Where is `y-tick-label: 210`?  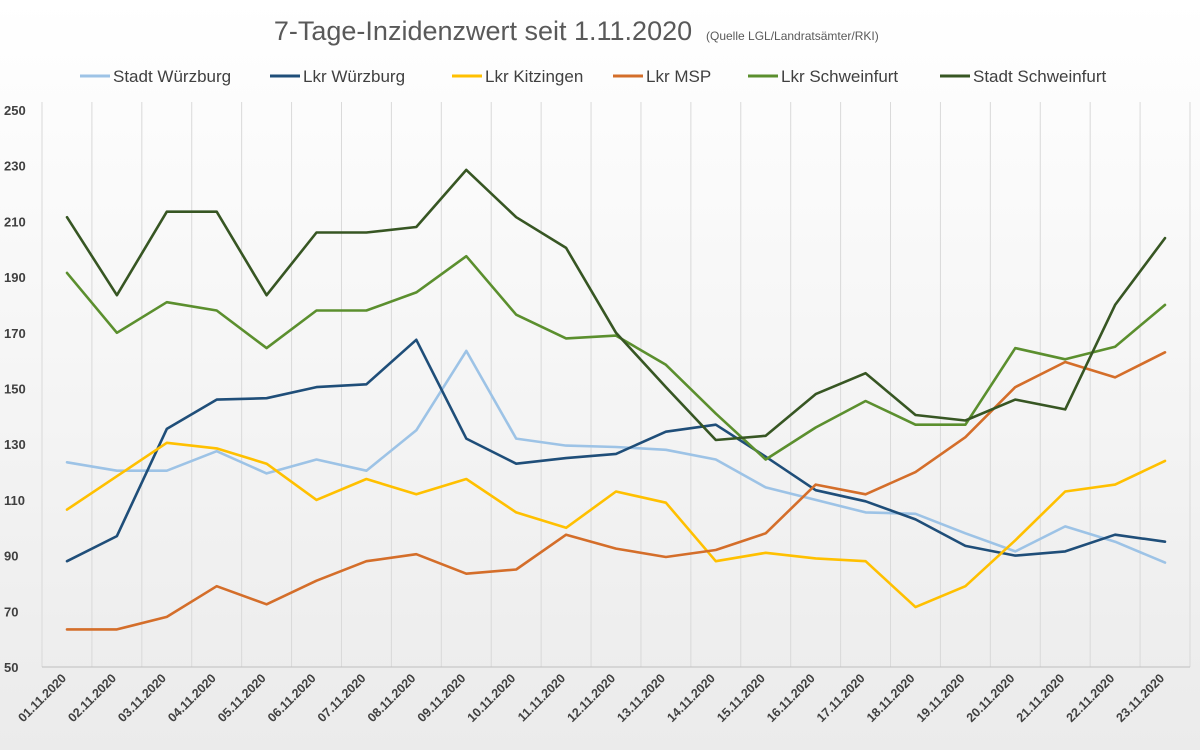 y-tick-label: 210 is located at coordinates (15, 221).